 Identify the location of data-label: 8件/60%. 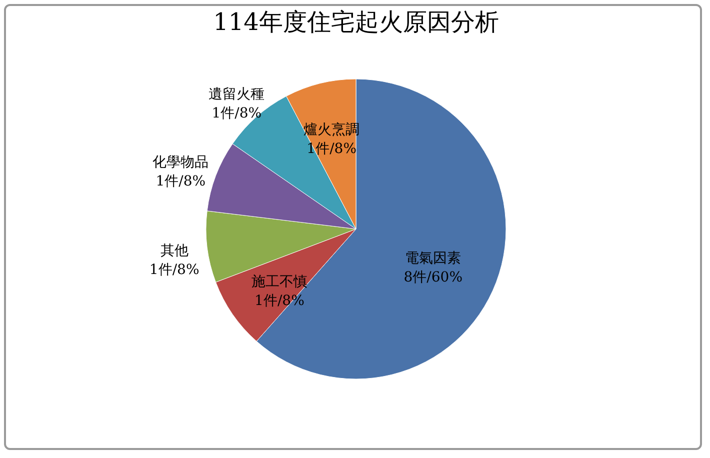
(433, 277).